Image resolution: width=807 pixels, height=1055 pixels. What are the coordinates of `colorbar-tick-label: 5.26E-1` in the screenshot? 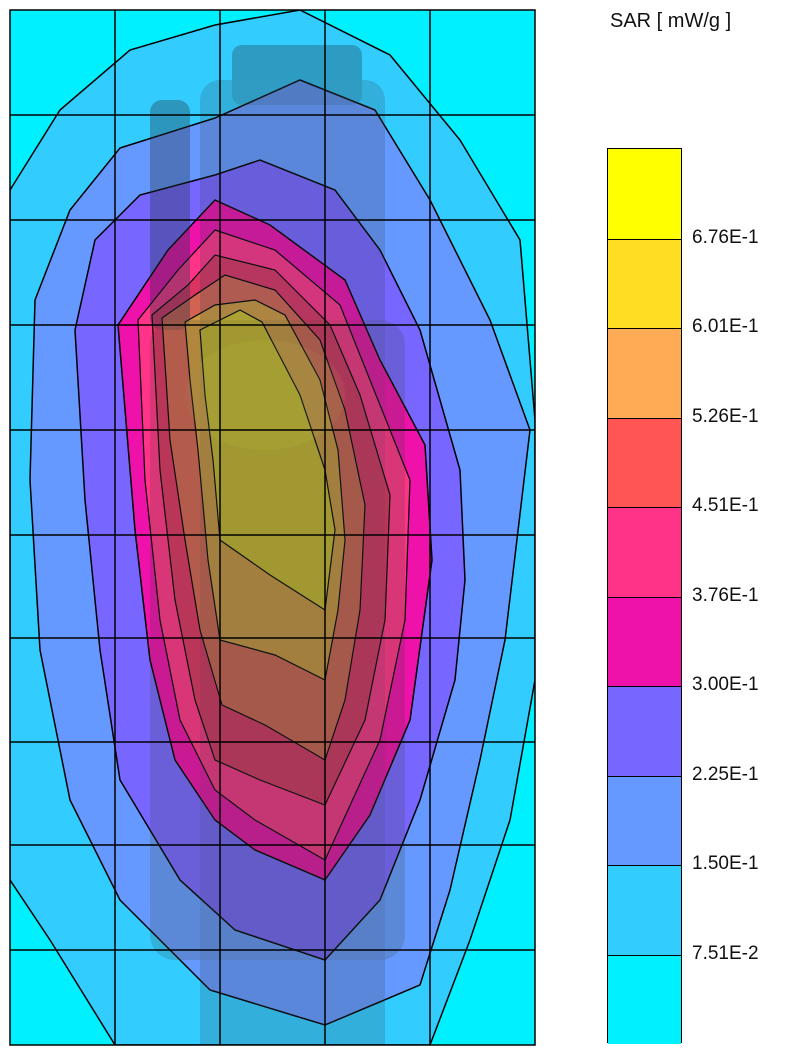 It's located at (725, 416).